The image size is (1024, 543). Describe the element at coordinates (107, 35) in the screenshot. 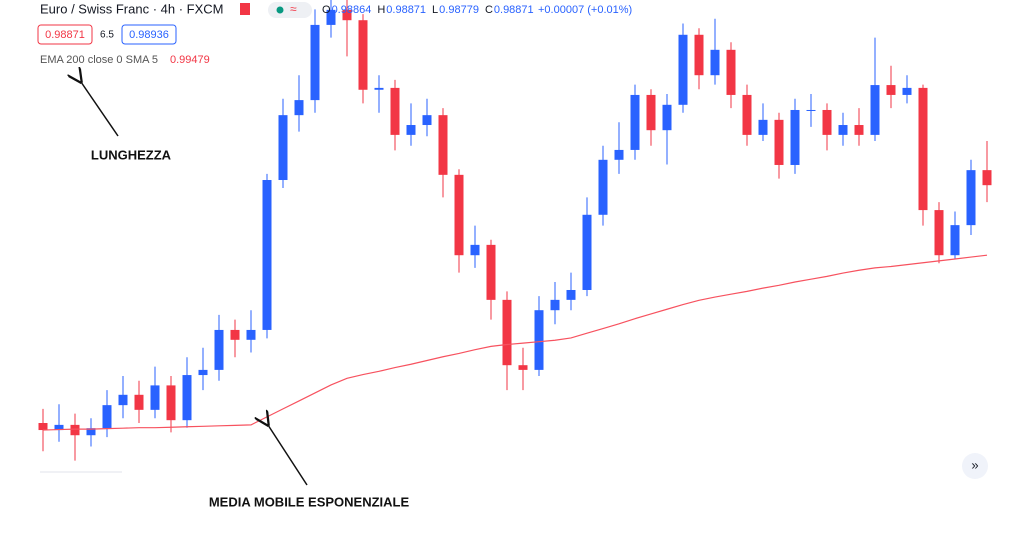

I see `spread: 6.5` at that location.